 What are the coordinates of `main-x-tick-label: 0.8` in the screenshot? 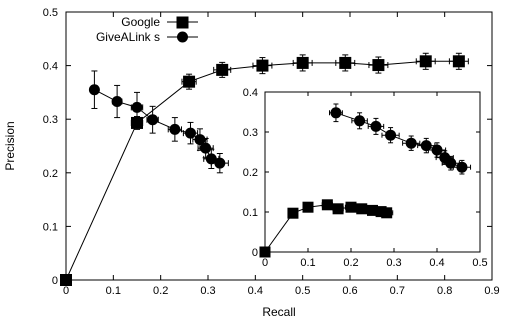 It's located at (444, 291).